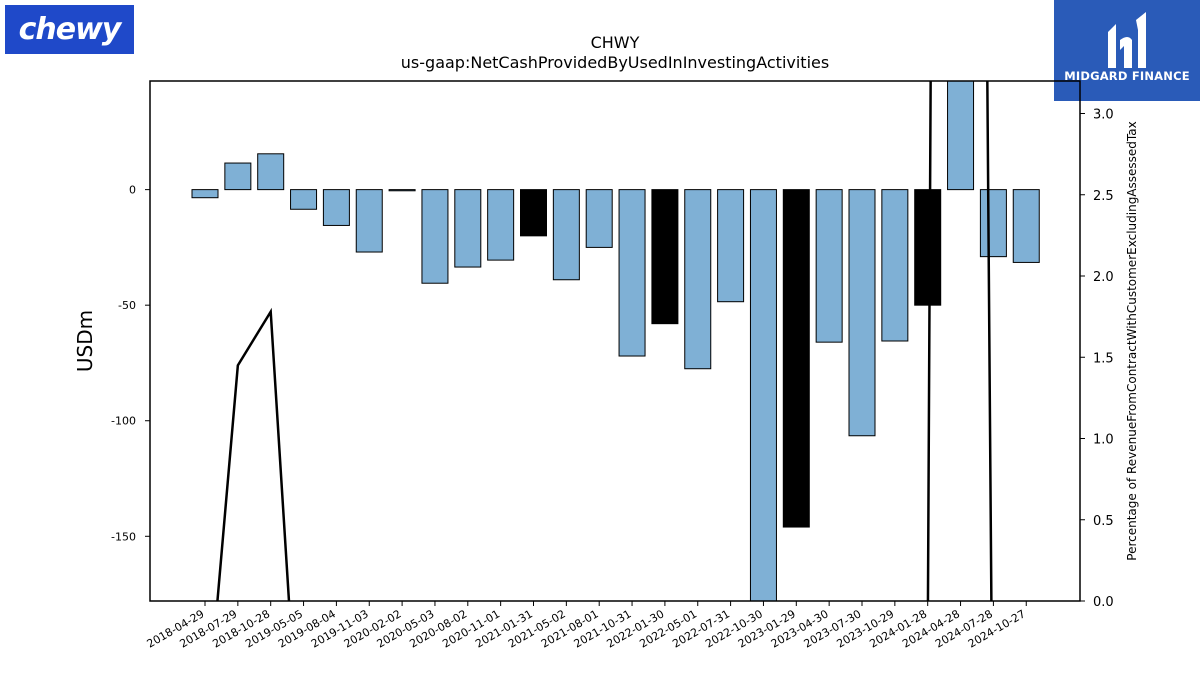  Describe the element at coordinates (1127, 76) in the screenshot. I see `midgard-finance-name: MIDGARD FINANCE` at that location.